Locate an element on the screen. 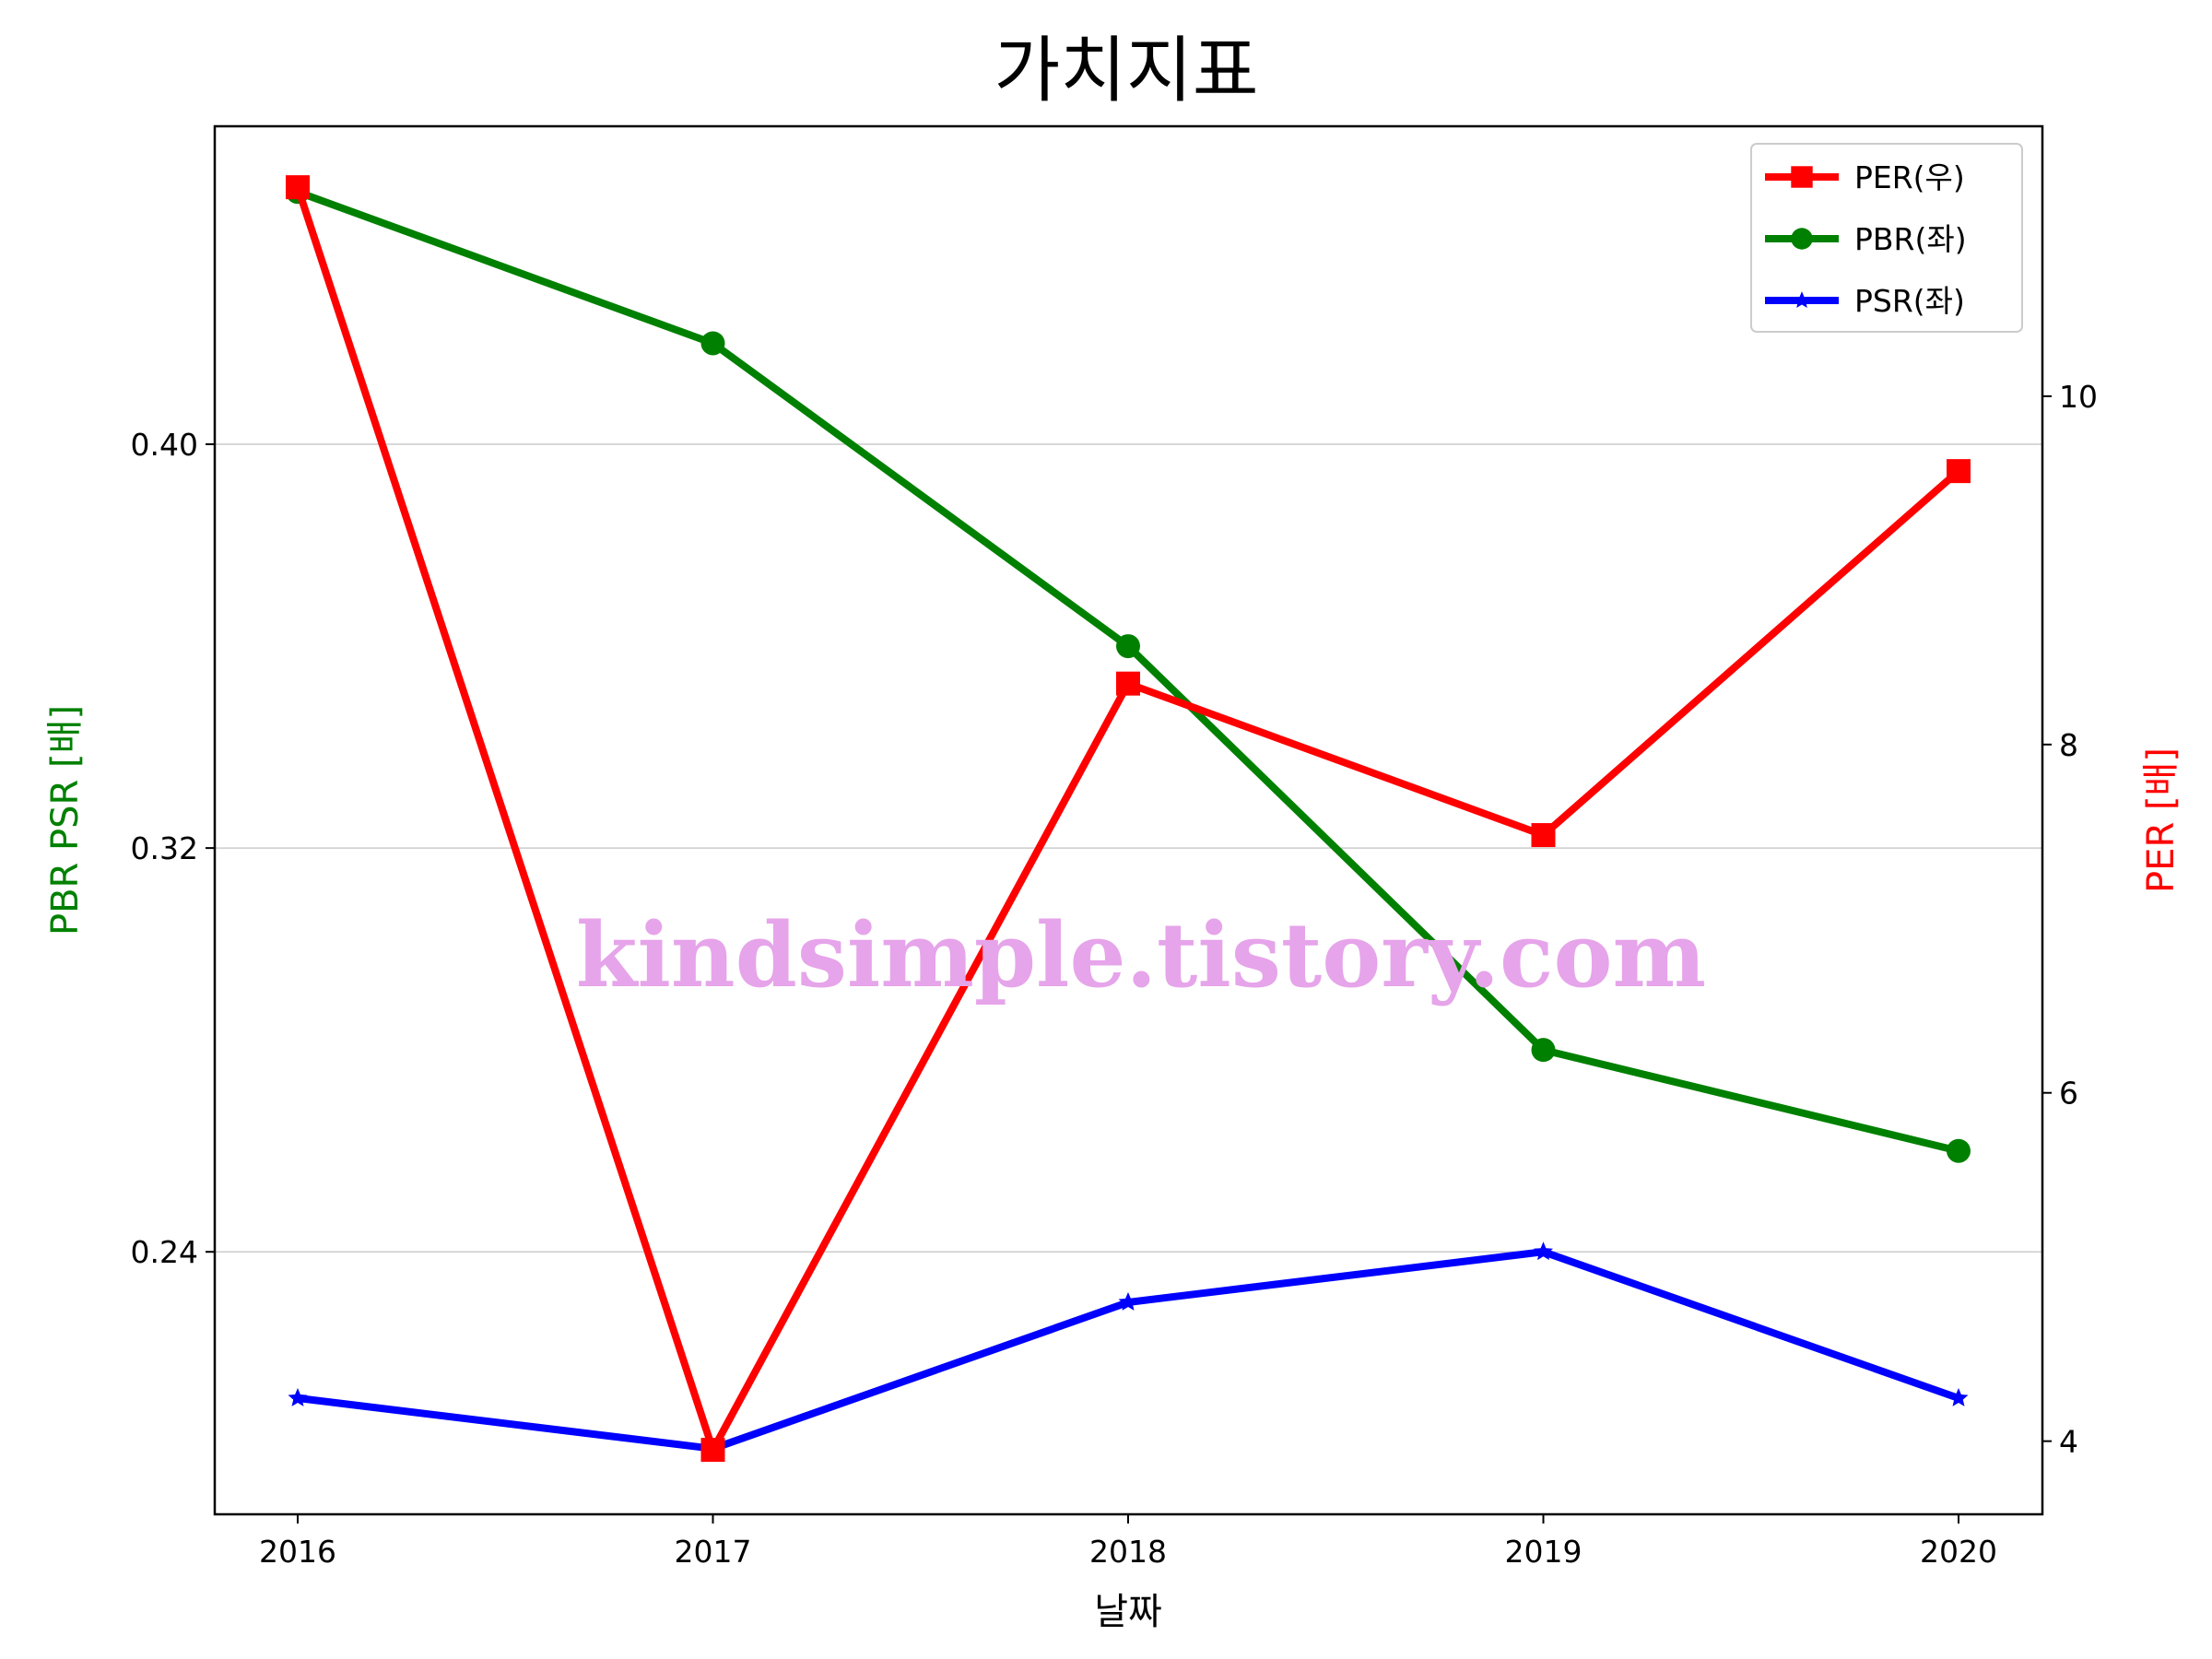  legend-box is located at coordinates (1886, 238).